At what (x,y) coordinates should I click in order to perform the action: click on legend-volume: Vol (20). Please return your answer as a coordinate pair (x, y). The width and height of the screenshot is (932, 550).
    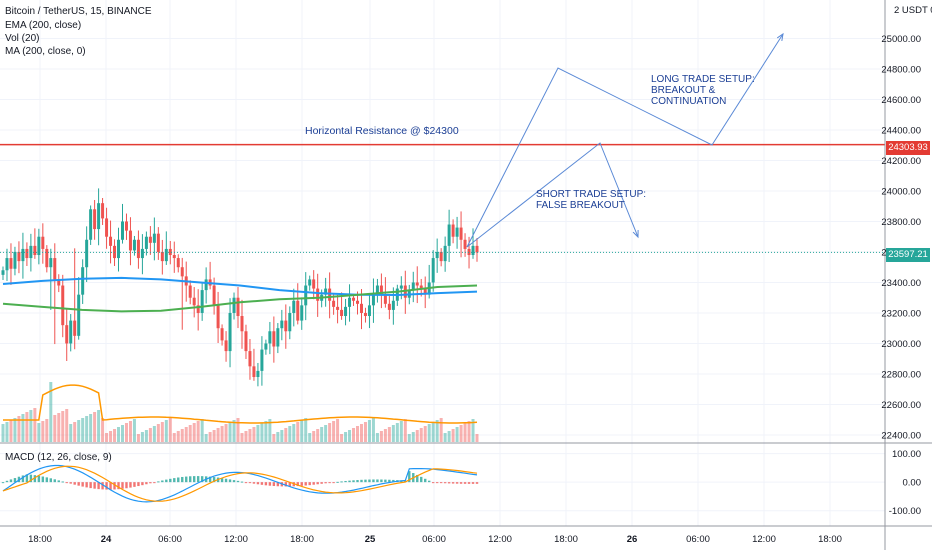
    Looking at the image, I should click on (22, 38).